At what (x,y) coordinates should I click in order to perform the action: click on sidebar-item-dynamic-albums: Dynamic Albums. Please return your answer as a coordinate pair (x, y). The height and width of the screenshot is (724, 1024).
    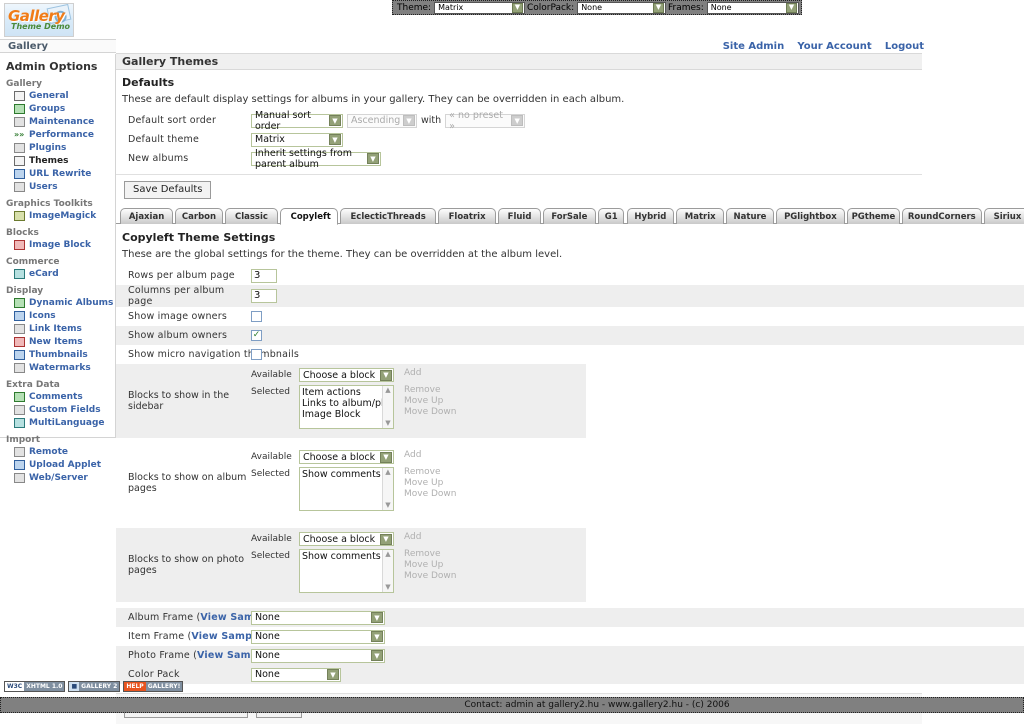
    Looking at the image, I should click on (59, 303).